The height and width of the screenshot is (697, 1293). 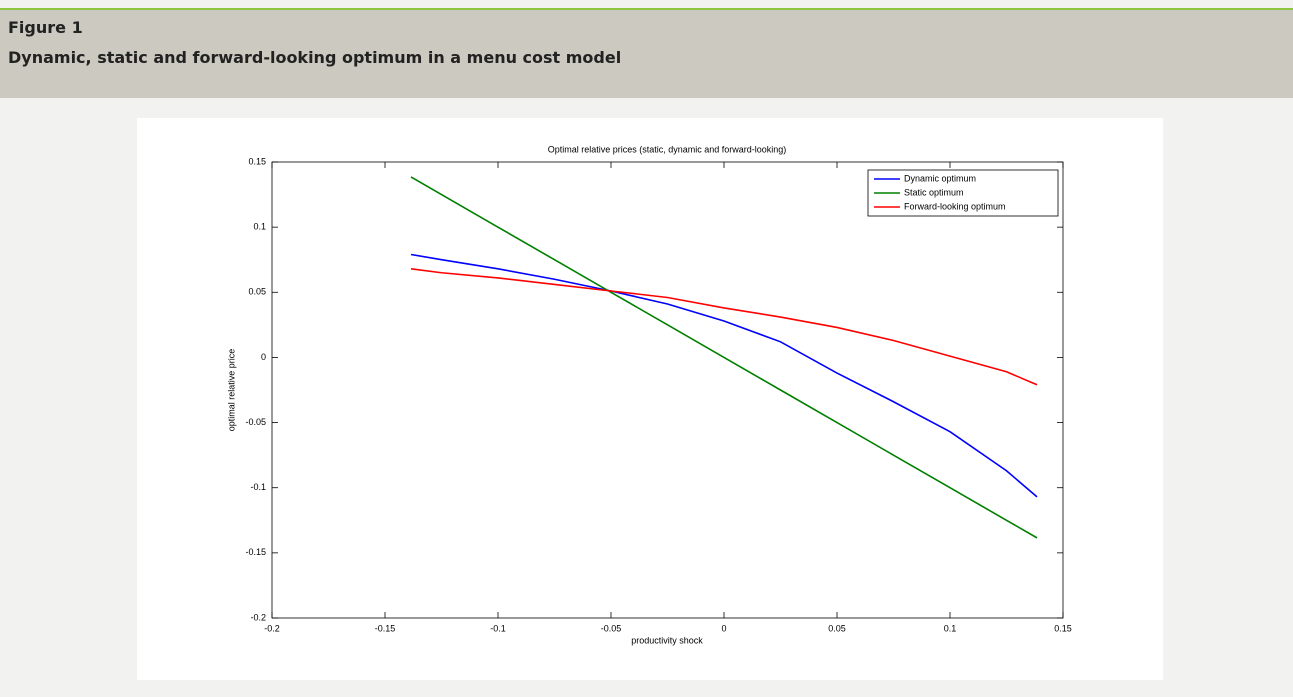 I want to click on x-tick-label: 0.1, so click(x=950, y=628).